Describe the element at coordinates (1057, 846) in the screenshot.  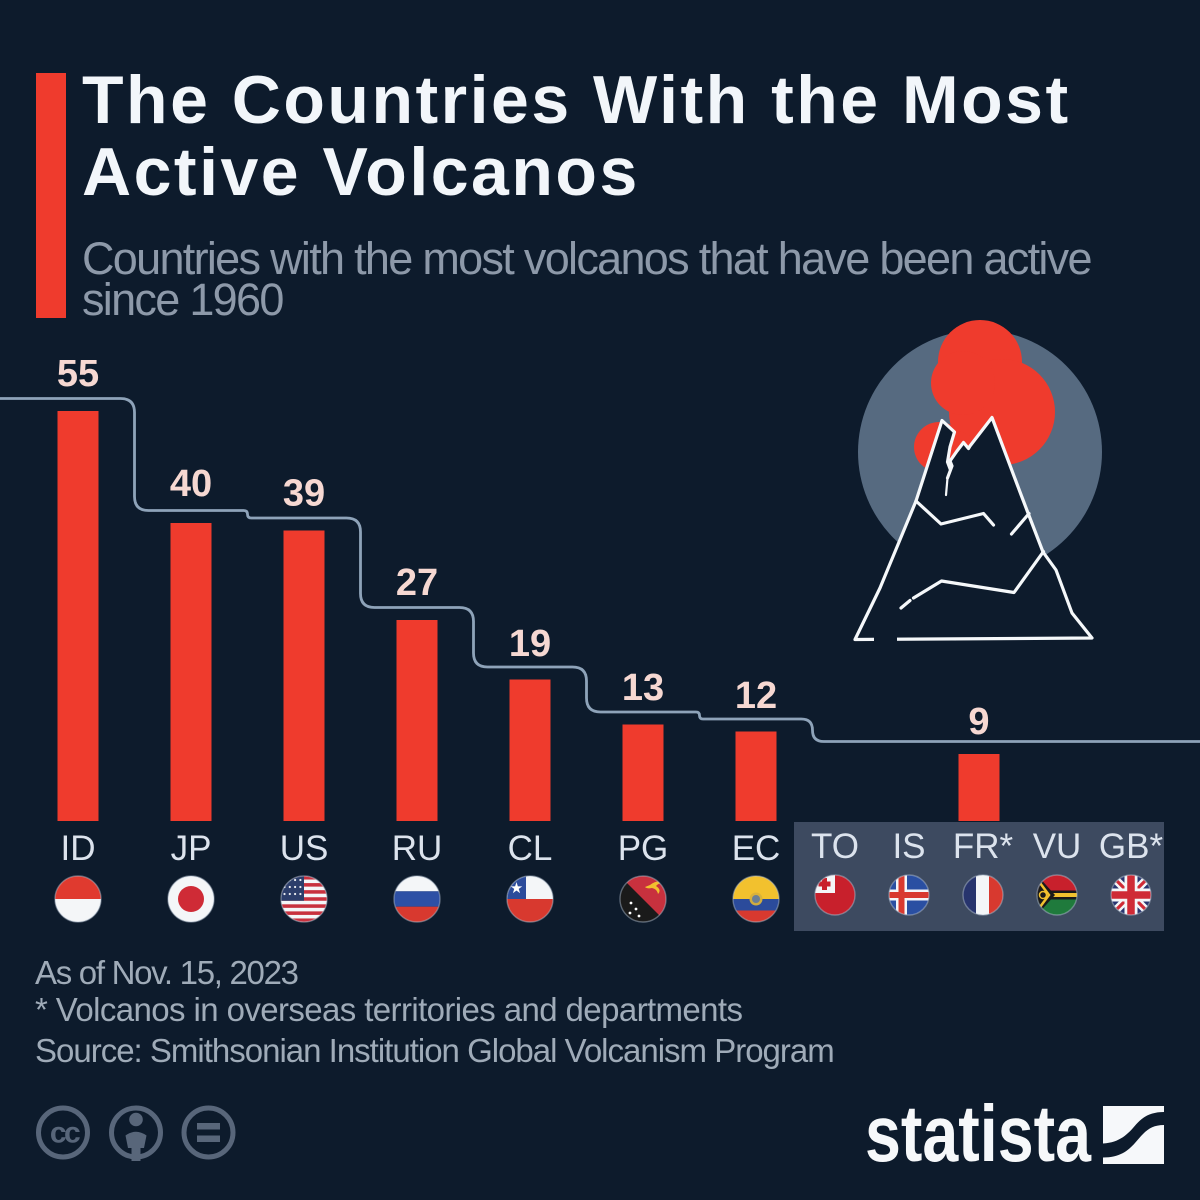
I see `svg-text: VU` at that location.